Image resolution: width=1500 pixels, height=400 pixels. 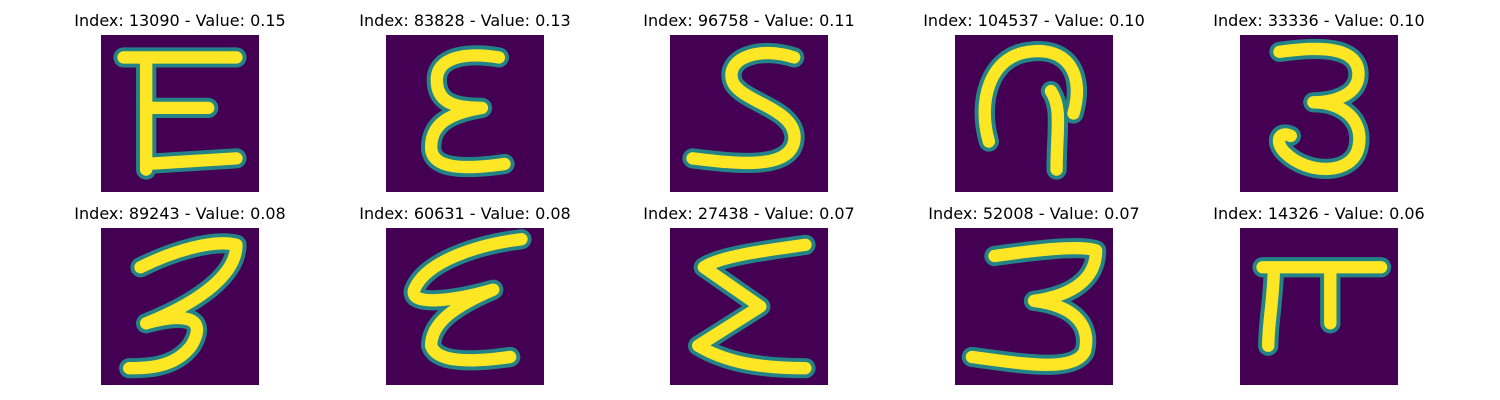 I want to click on sample-tile: Index: 33336 - Value: 0.10, so click(x=1319, y=106).